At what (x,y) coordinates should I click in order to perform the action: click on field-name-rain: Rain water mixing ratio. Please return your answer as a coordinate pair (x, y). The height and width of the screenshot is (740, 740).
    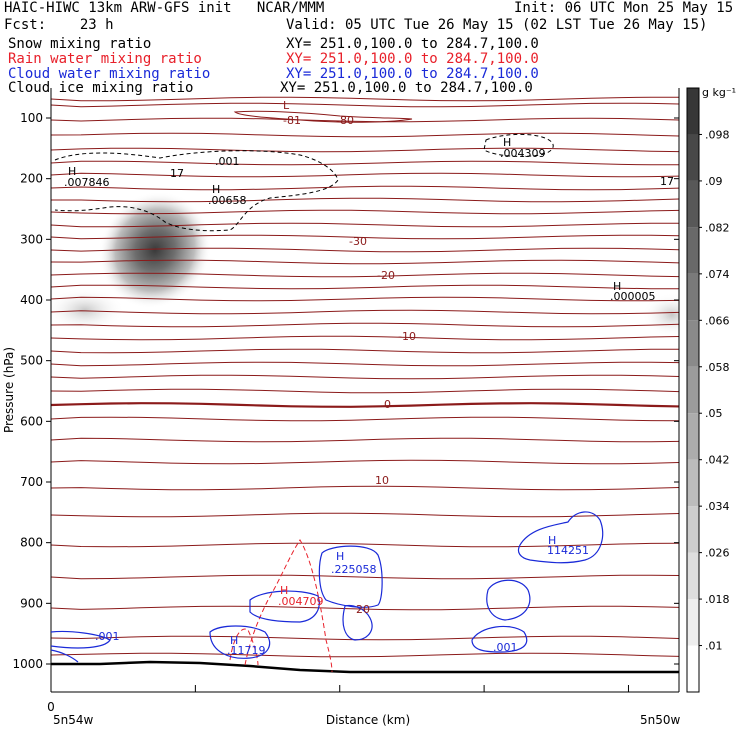
    Looking at the image, I should click on (105, 59).